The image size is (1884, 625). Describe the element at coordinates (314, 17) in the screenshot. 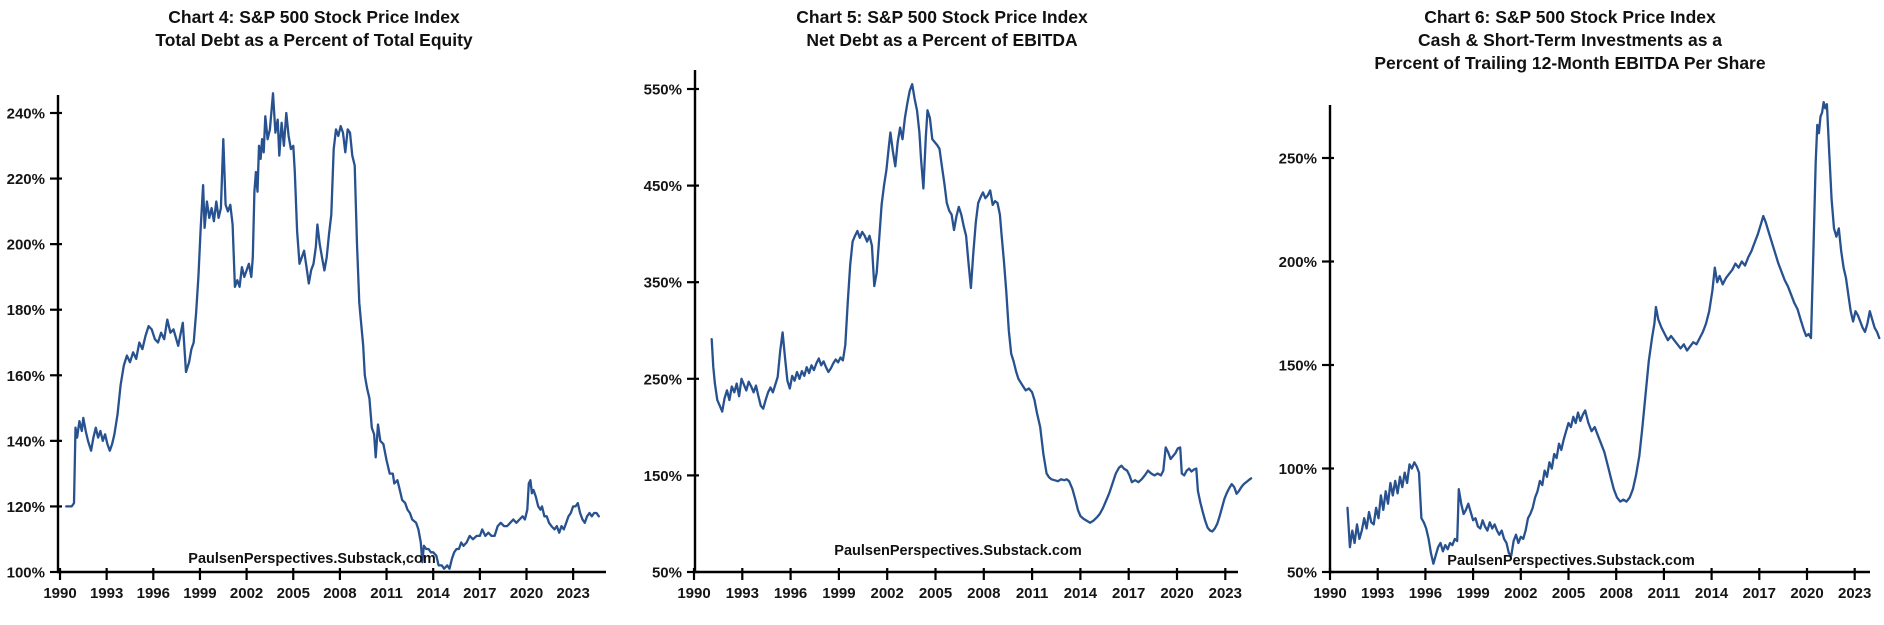

I see `chart-title-line: Chart 4: S&P 500 Stock Price Index` at that location.